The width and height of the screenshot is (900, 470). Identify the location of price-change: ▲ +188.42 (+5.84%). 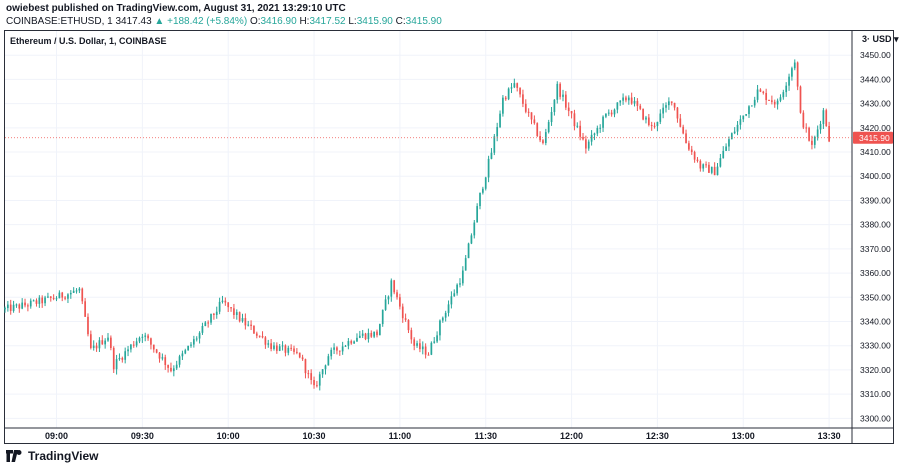
(201, 21).